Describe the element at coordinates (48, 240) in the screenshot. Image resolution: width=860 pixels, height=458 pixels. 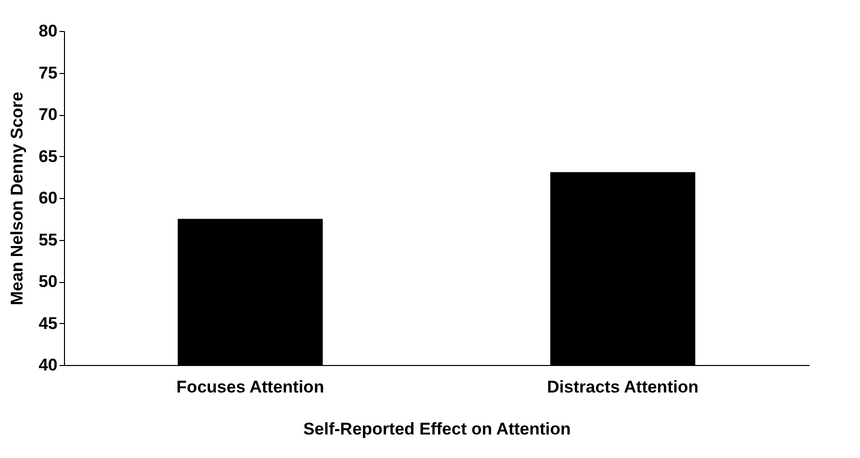
I see `y-tick-label: 55` at that location.